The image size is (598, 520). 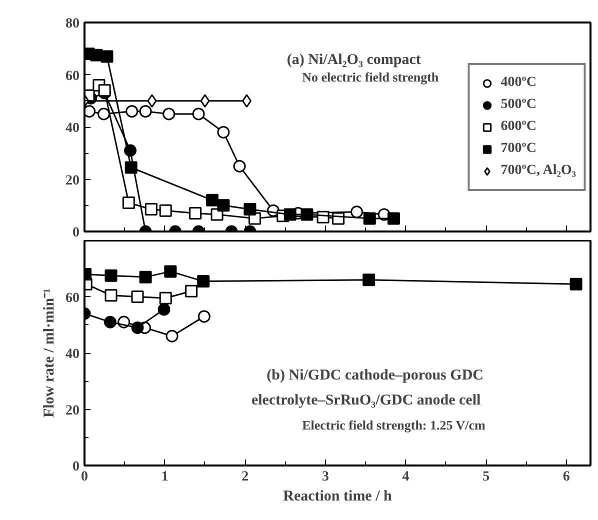 What do you see at coordinates (73, 24) in the screenshot?
I see `y-tick-label: 80` at bounding box center [73, 24].